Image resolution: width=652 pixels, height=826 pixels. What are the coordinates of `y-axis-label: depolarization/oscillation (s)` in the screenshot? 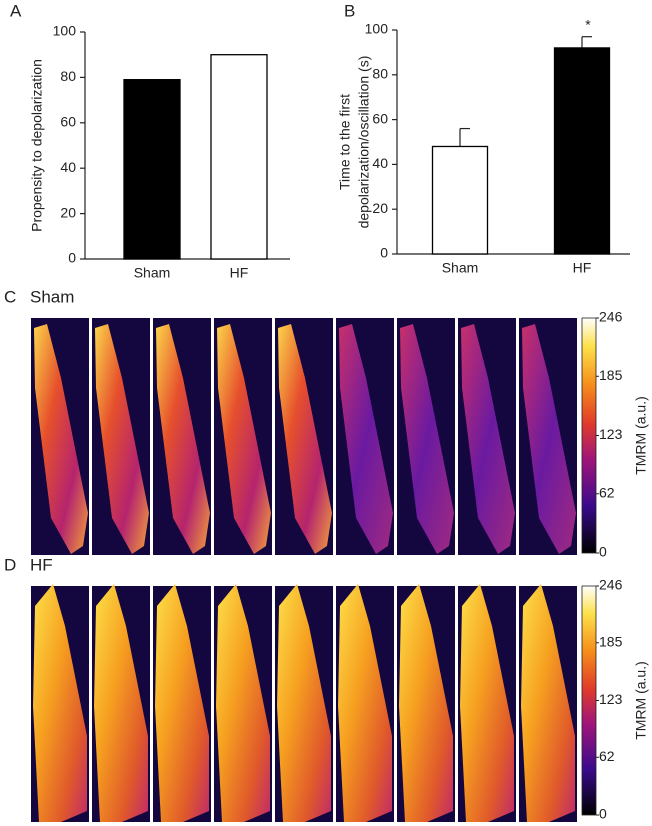 It's located at (364, 142).